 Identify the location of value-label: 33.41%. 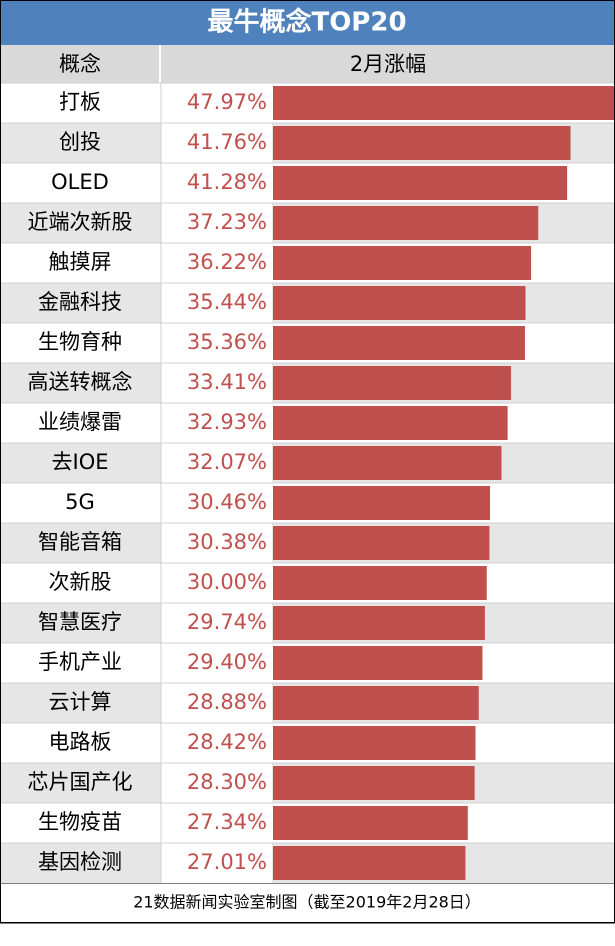
(227, 382).